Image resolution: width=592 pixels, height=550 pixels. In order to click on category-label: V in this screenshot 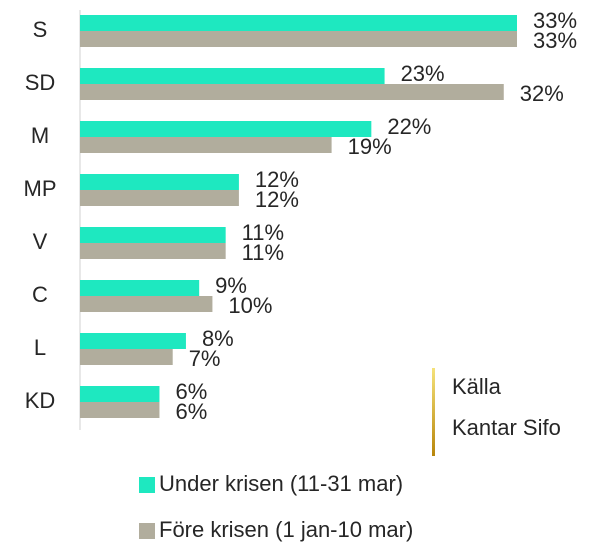, I will do `click(40, 241)`.